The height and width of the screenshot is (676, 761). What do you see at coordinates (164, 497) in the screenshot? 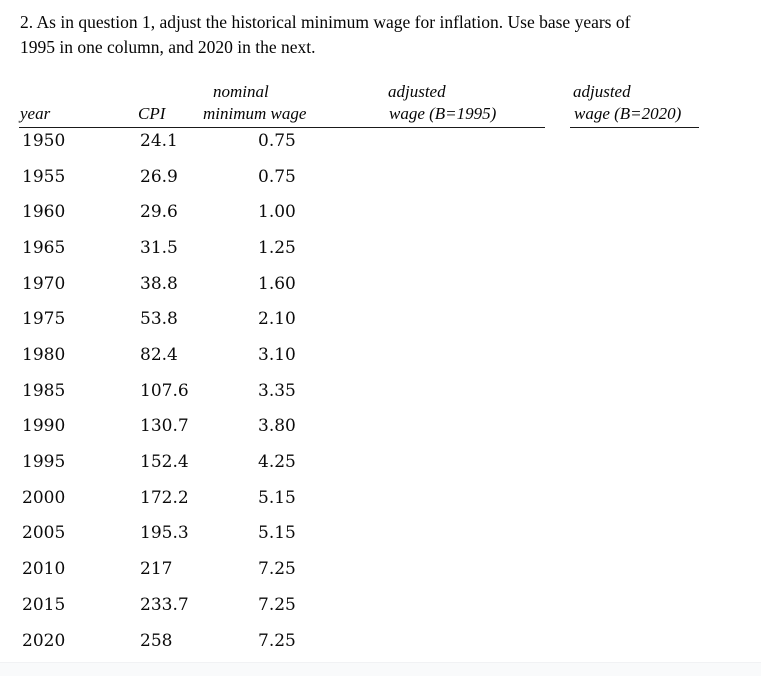
I see `cpi-cell: 172.2` at bounding box center [164, 497].